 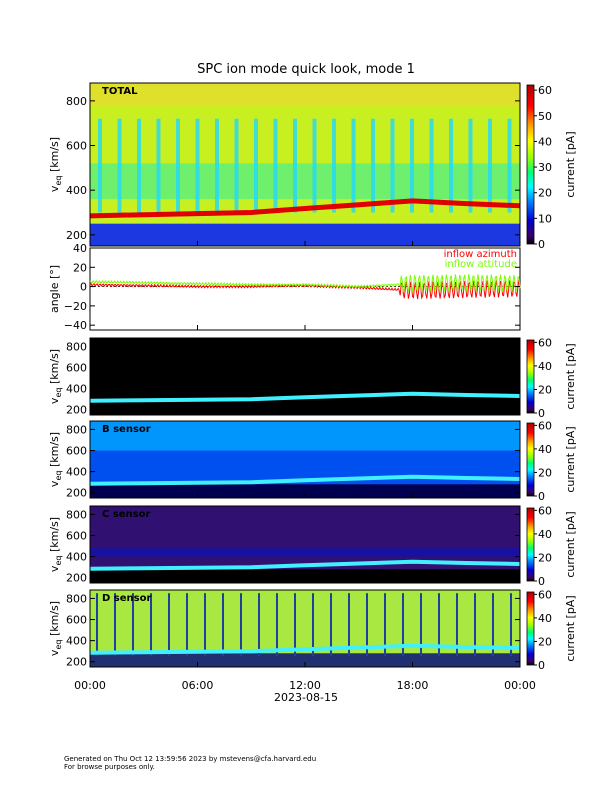 I want to click on y-tick-label: −40, so click(x=75, y=325).